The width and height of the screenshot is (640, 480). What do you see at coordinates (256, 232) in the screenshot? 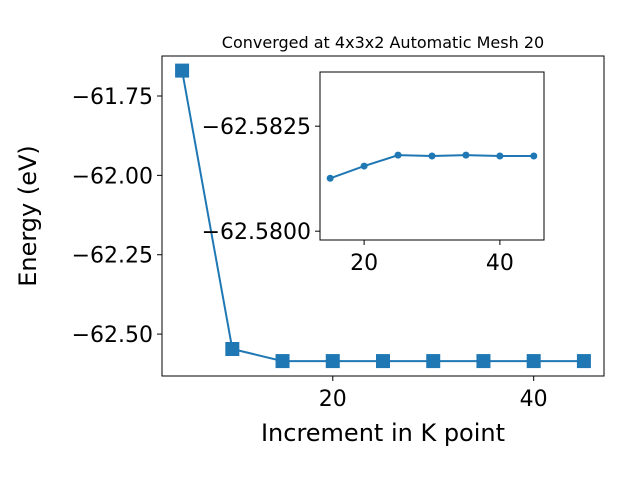
I see `y-tick-label: −62.5800` at bounding box center [256, 232].